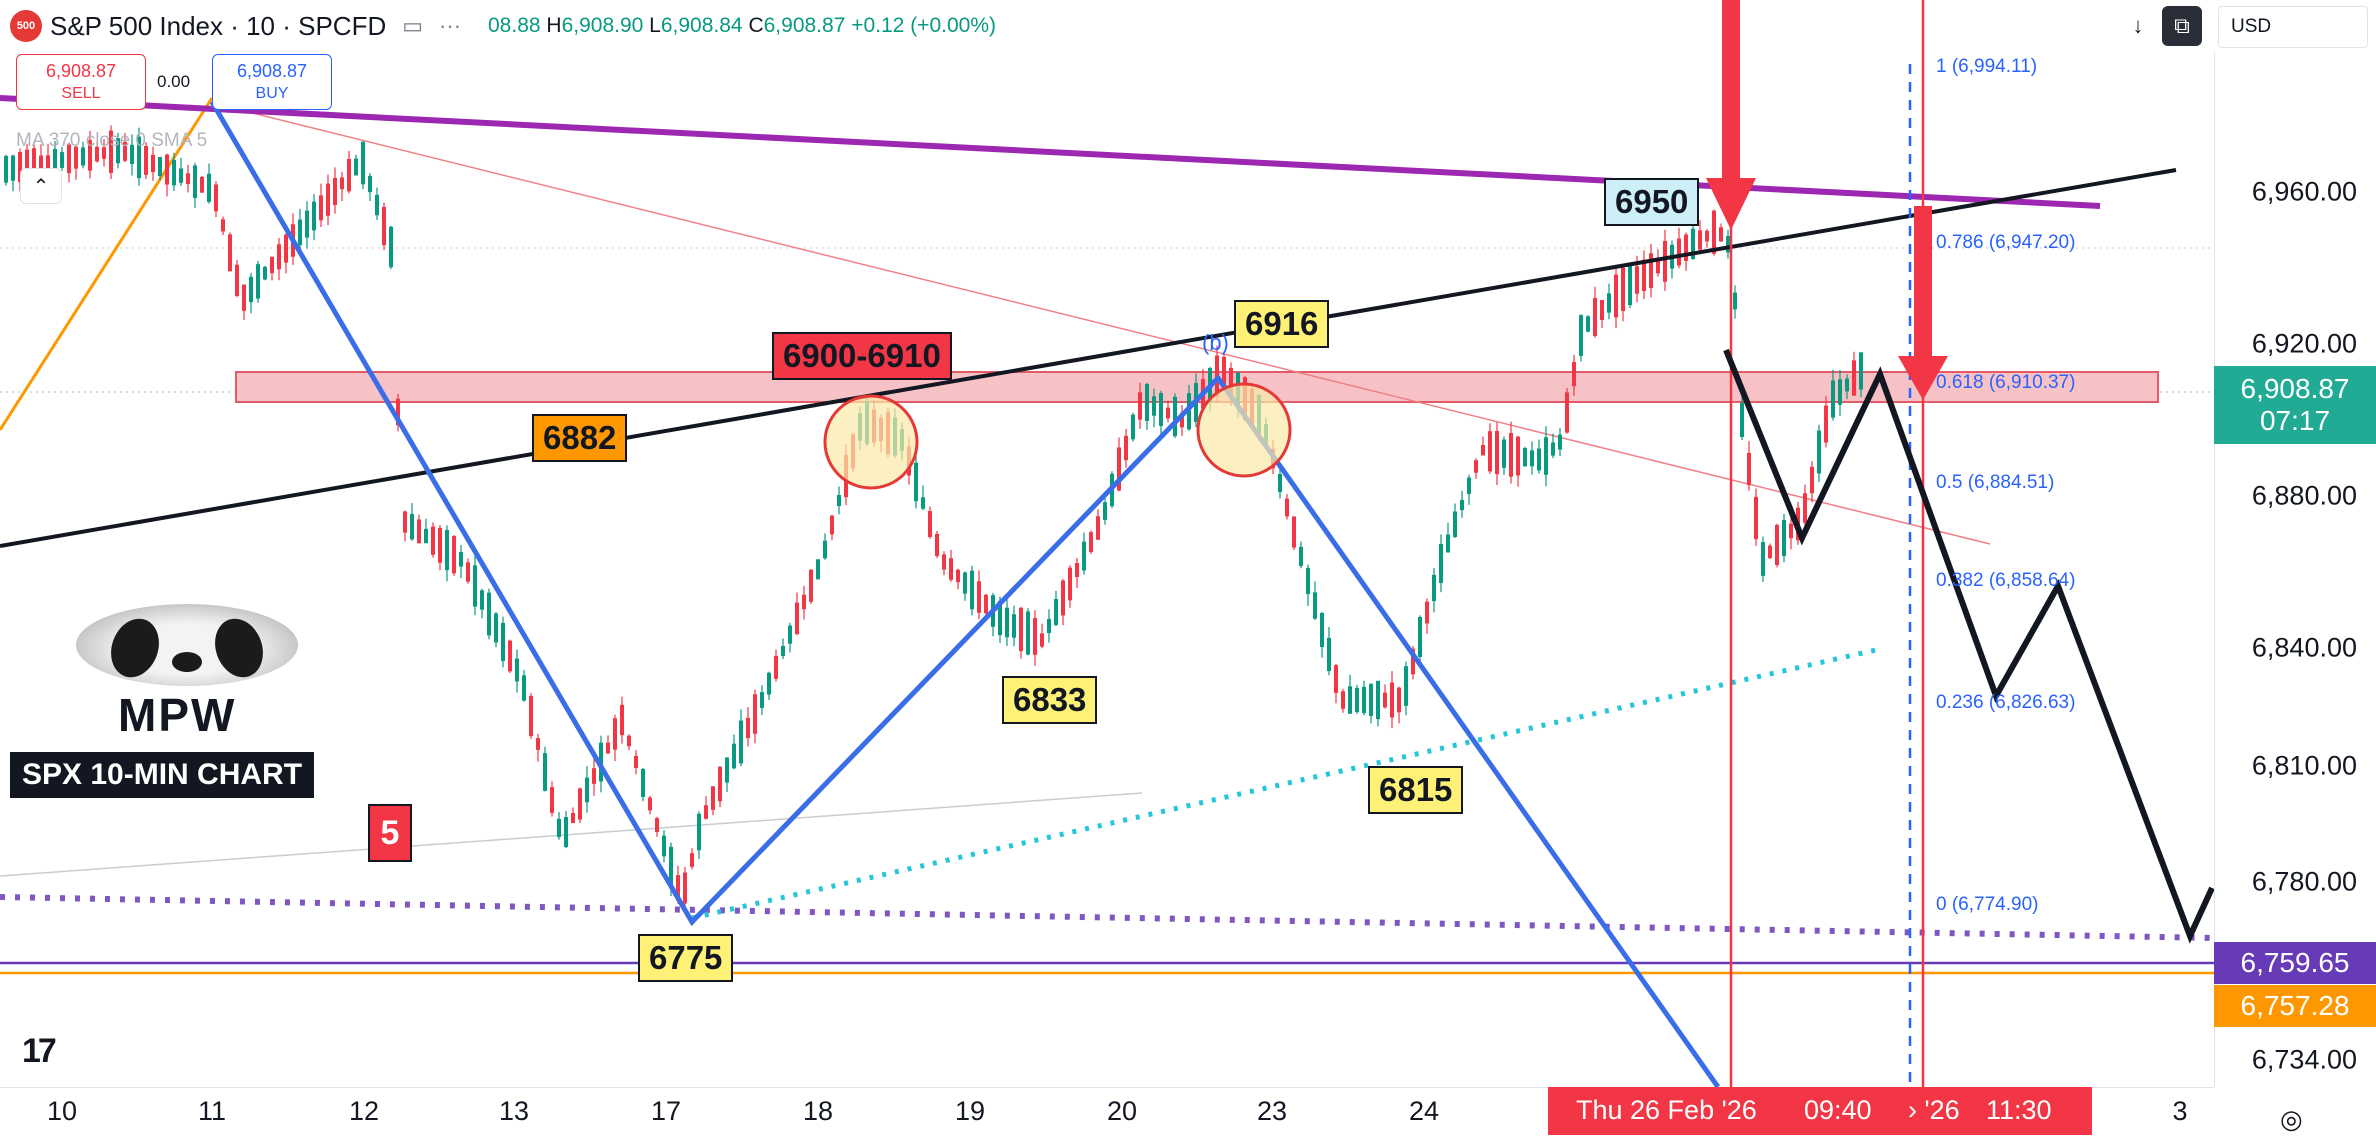  Describe the element at coordinates (2304, 881) in the screenshot. I see `price-tick: 6,780.00` at that location.